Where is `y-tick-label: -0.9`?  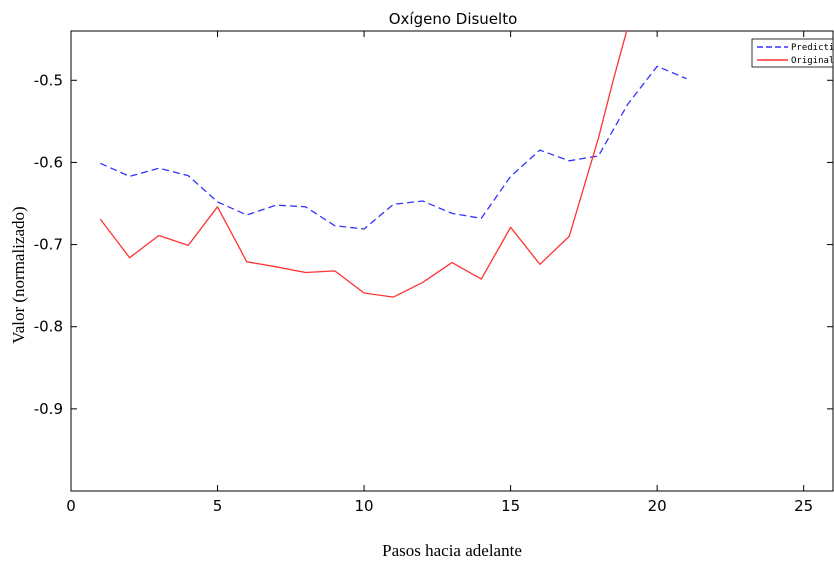
y-tick-label: -0.9 is located at coordinates (48, 409).